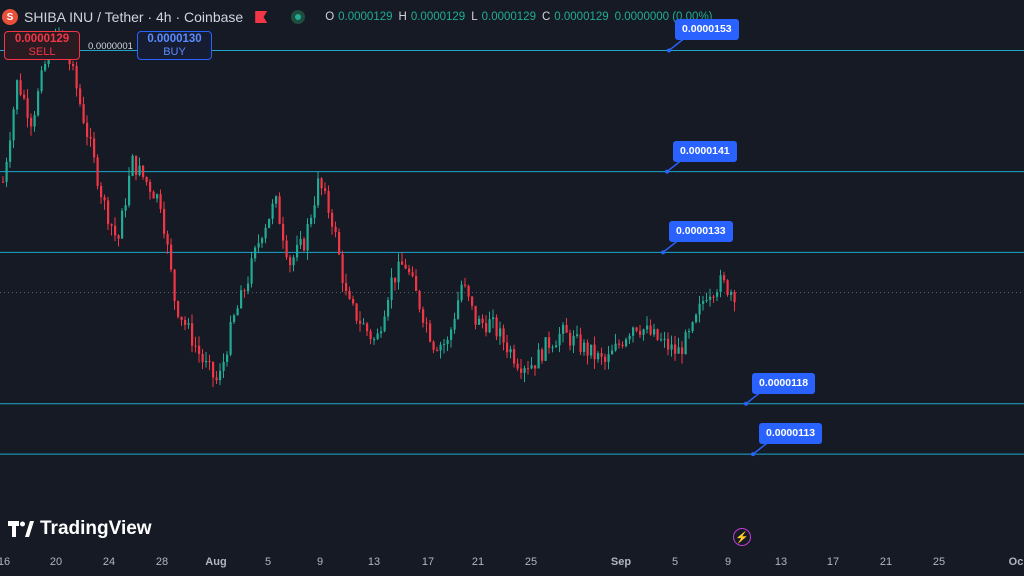 The image size is (1024, 576). I want to click on symbol-title: SHIBA INU / Tether · 4h · Coinbase, so click(134, 17).